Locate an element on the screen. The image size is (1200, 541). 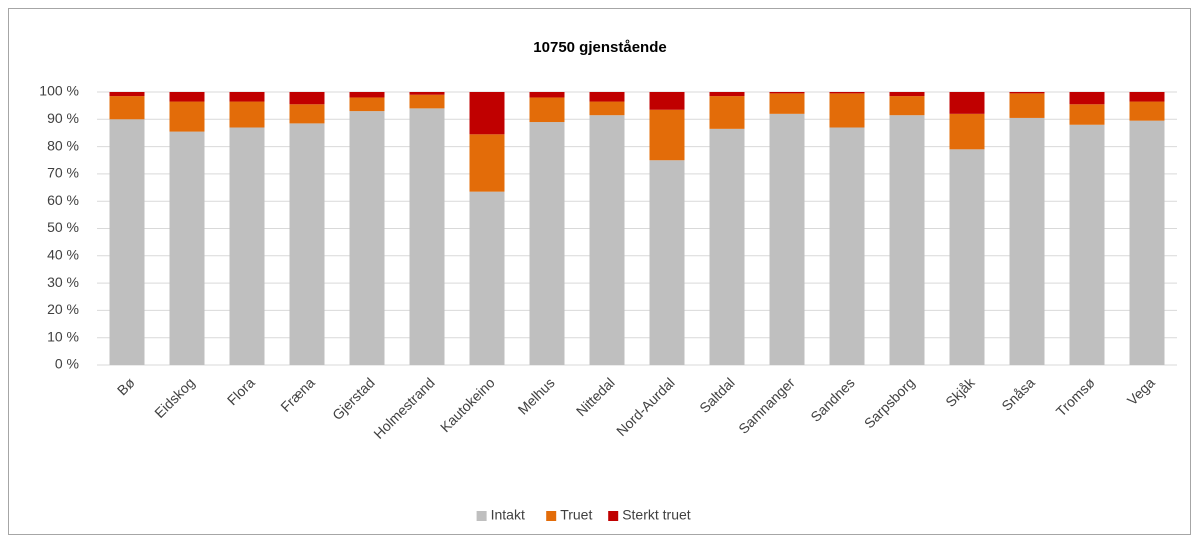
y-tick-label: 10 % is located at coordinates (63, 336).